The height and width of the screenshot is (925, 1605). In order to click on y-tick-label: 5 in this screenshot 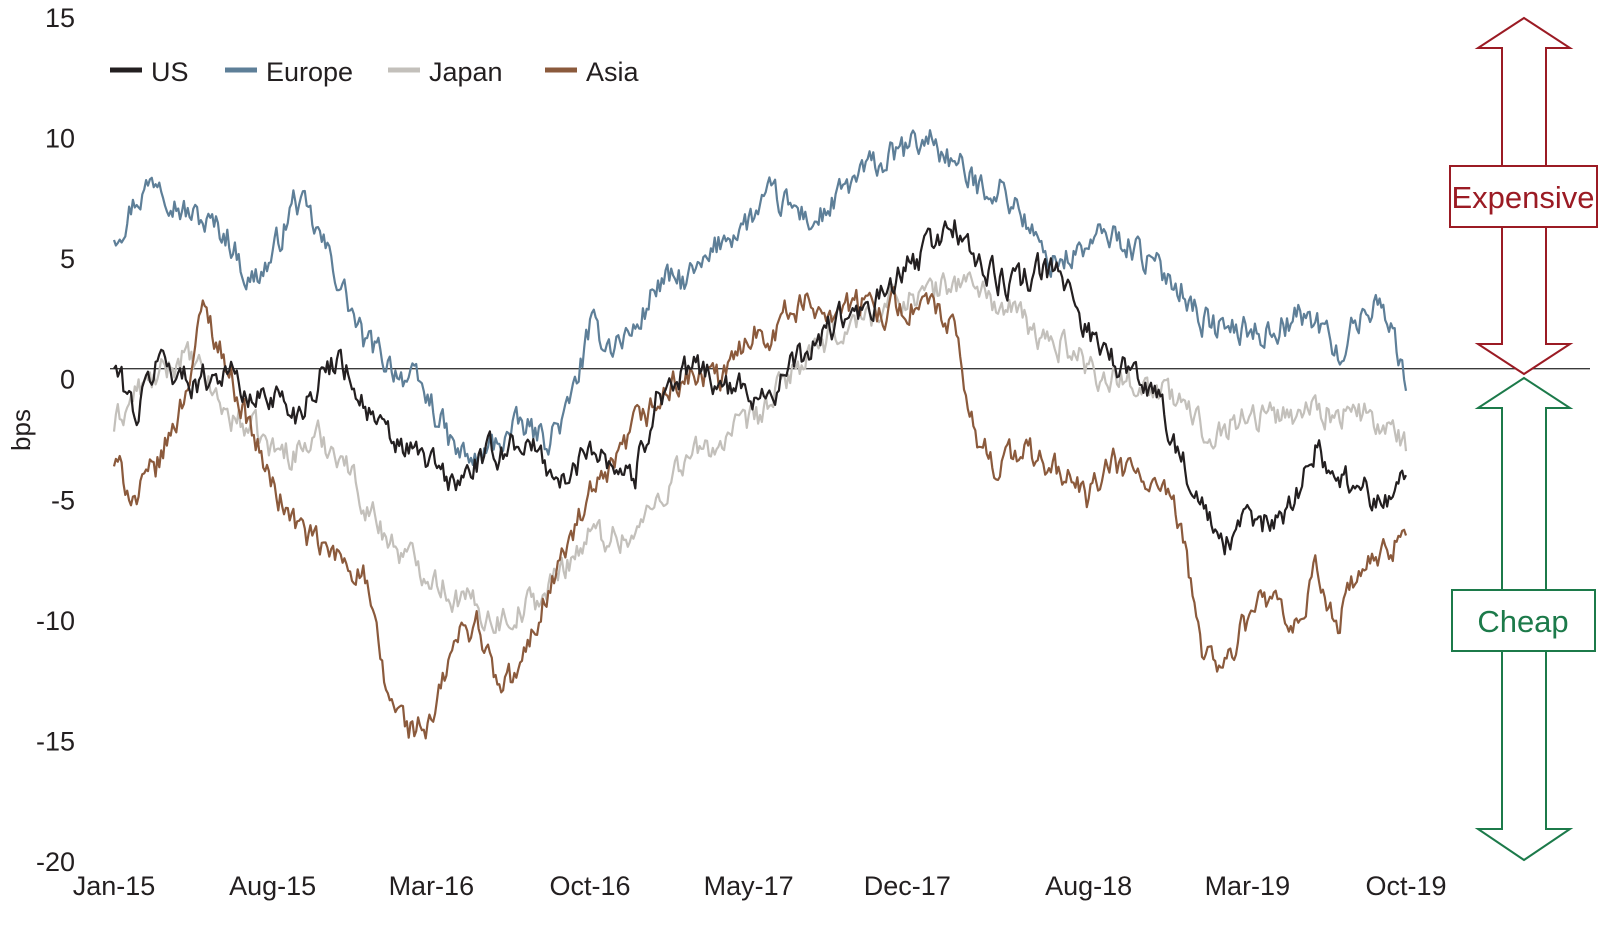, I will do `click(67, 259)`.